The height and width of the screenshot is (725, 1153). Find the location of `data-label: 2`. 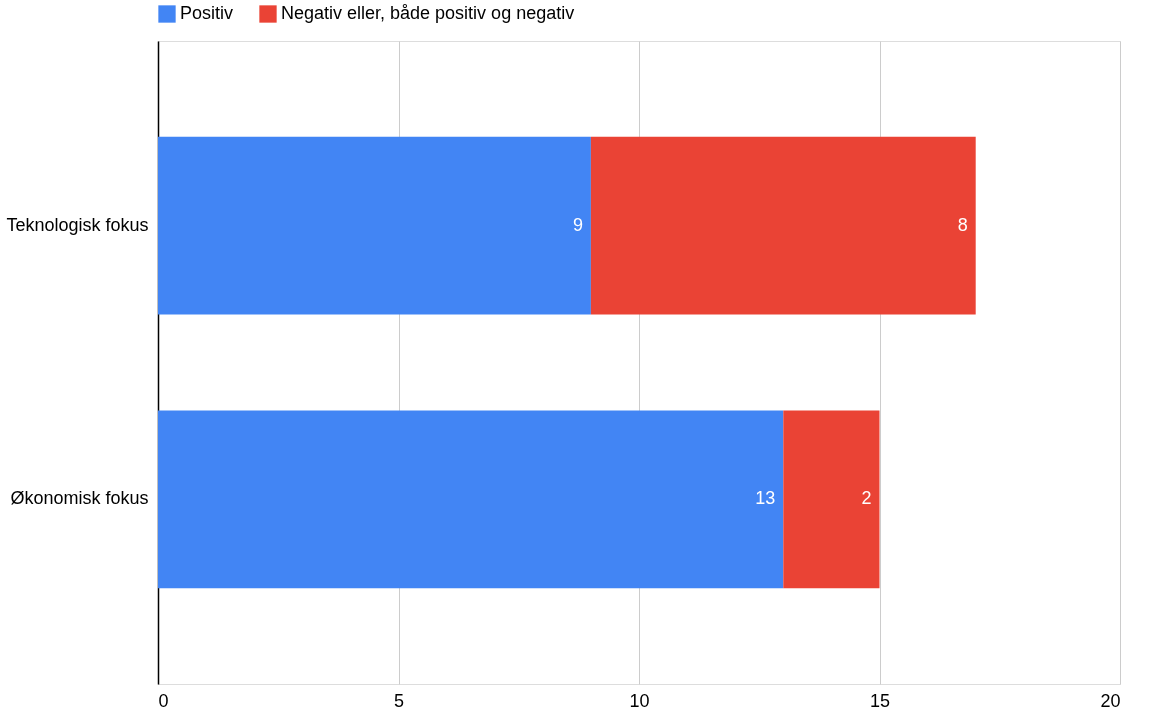

data-label: 2 is located at coordinates (866, 498).